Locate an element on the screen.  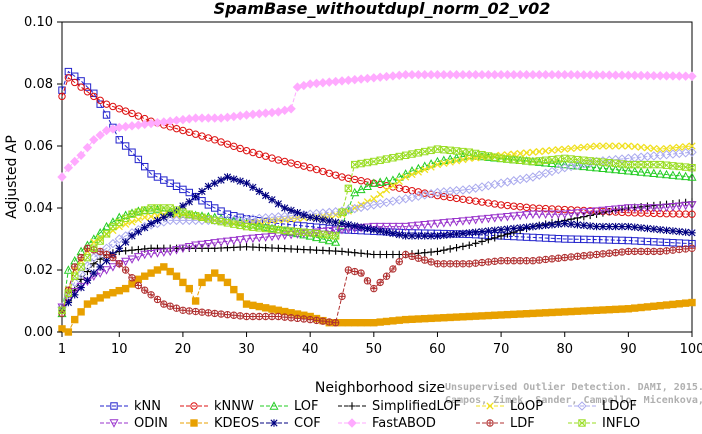
x-tick-label: 10 is located at coordinates (119, 349).